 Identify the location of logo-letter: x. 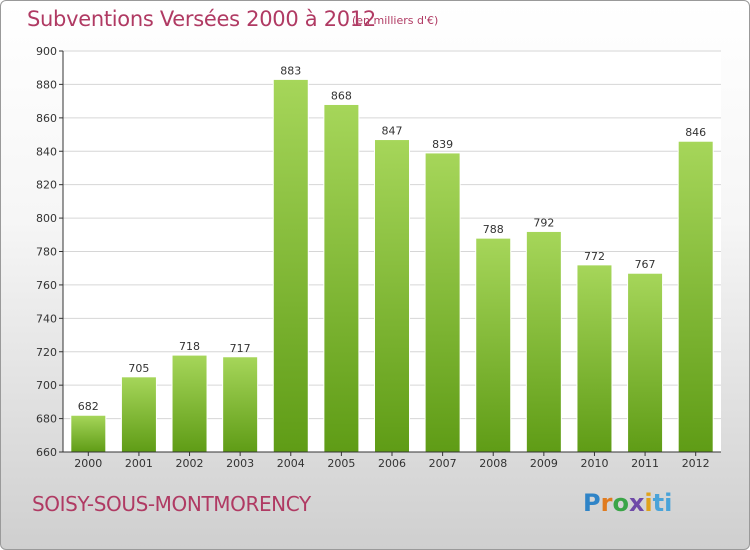
(636, 503).